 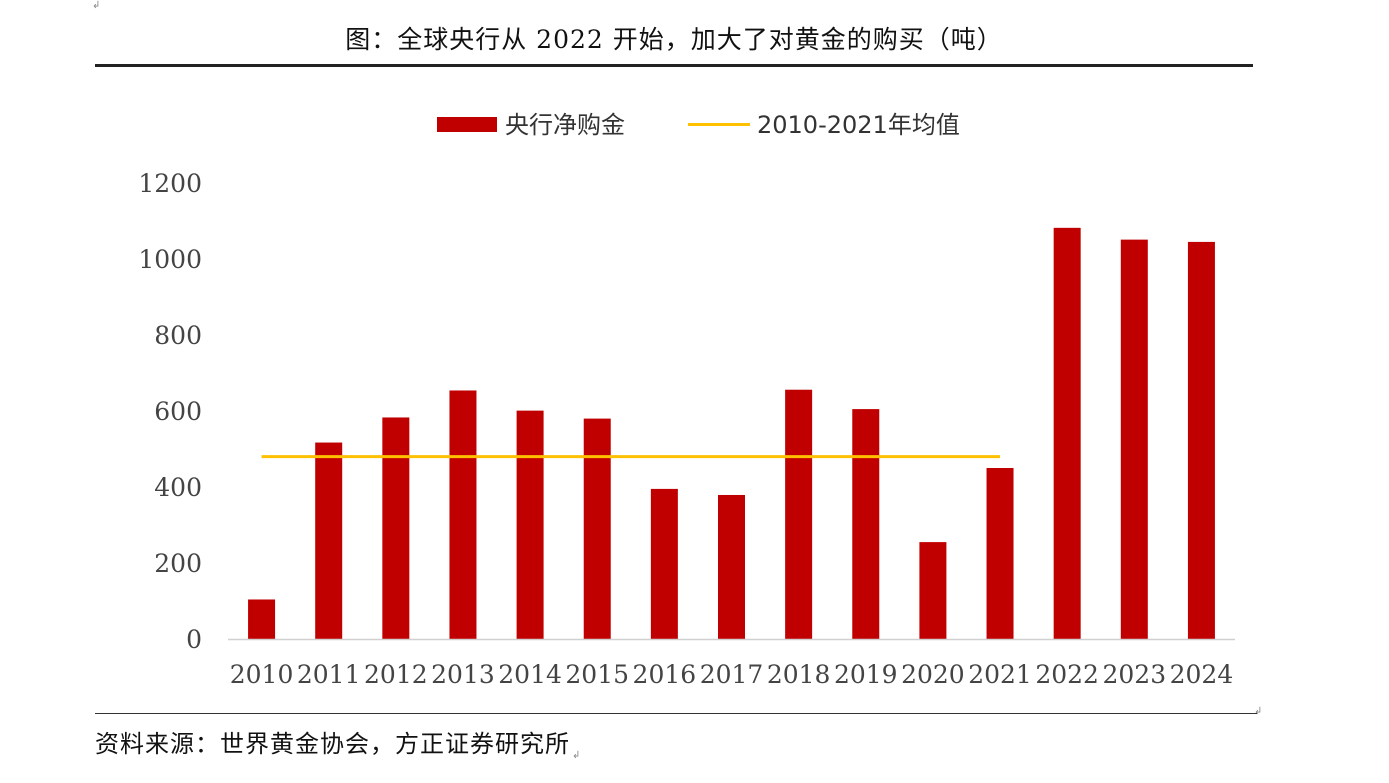 What do you see at coordinates (329, 540) in the screenshot?
I see `bar-2011` at bounding box center [329, 540].